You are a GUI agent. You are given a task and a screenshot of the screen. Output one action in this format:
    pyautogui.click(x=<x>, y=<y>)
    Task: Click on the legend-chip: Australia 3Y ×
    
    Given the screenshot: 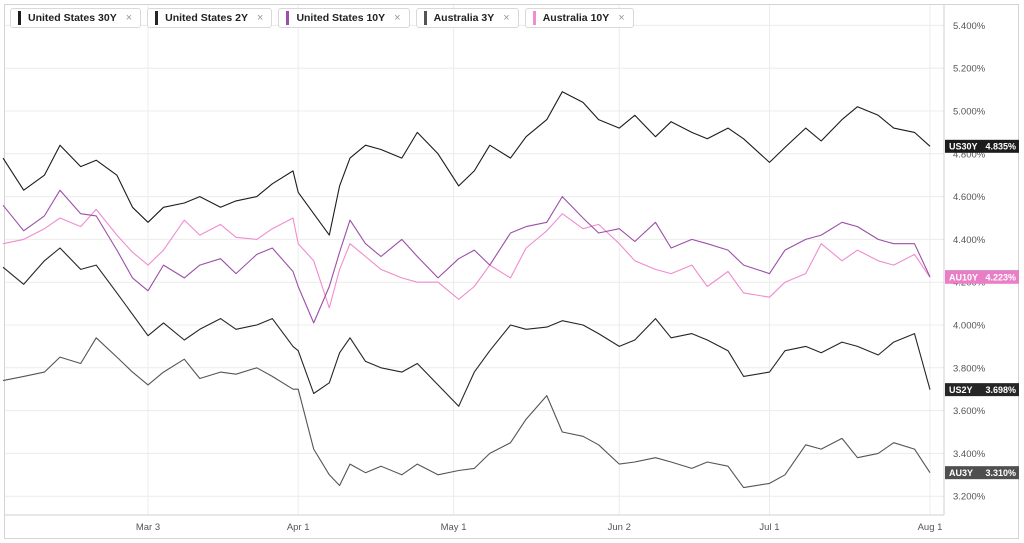 What is the action you would take?
    pyautogui.click(x=467, y=18)
    